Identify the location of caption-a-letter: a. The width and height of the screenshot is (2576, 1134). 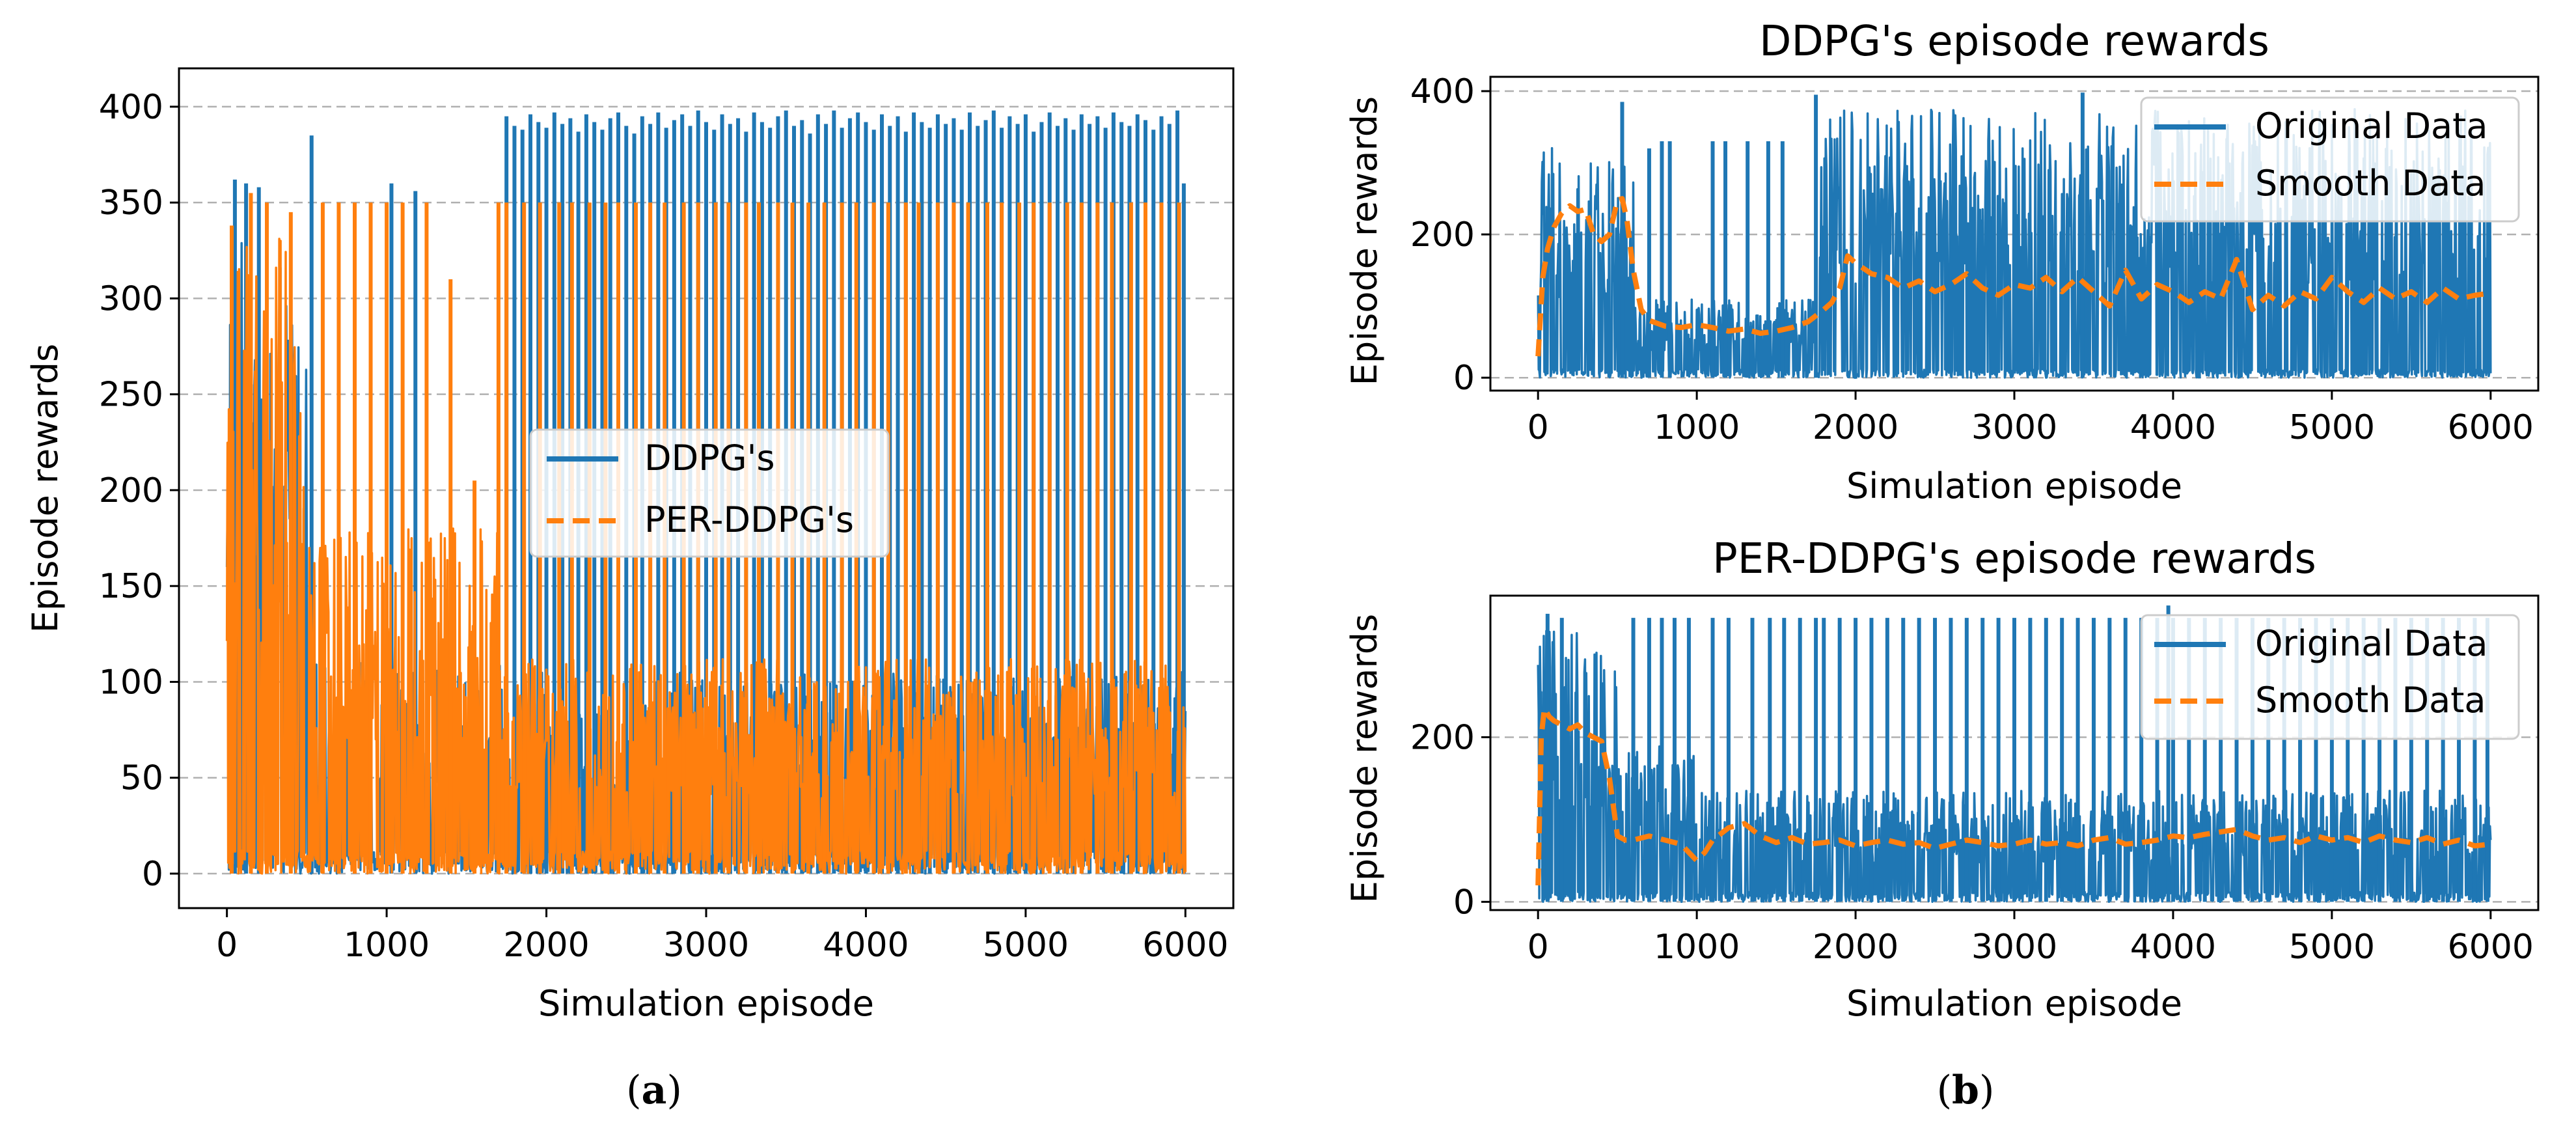
(655, 1090).